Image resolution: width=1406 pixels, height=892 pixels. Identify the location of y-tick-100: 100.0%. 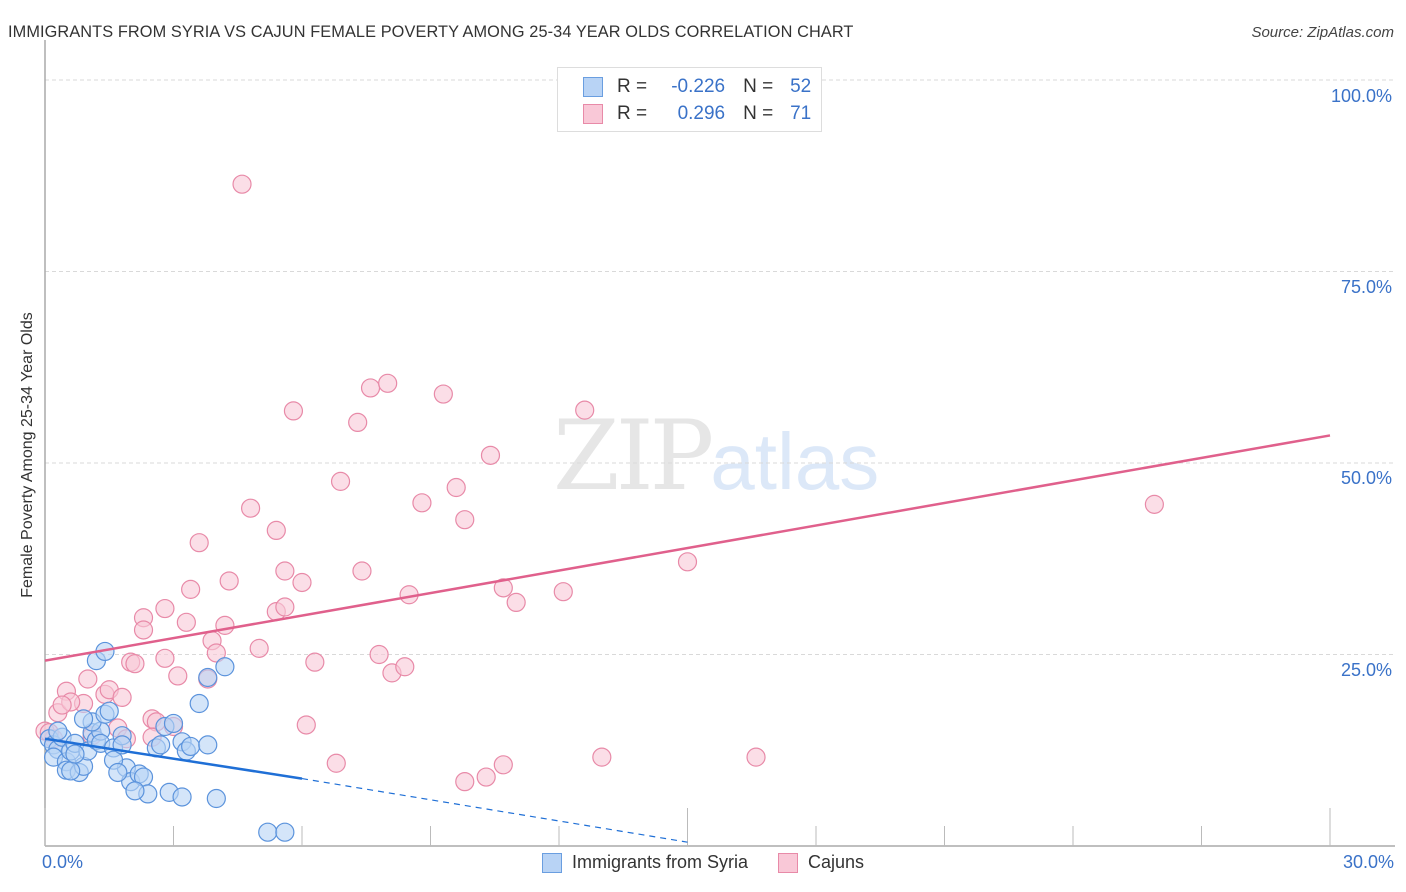
(1361, 96).